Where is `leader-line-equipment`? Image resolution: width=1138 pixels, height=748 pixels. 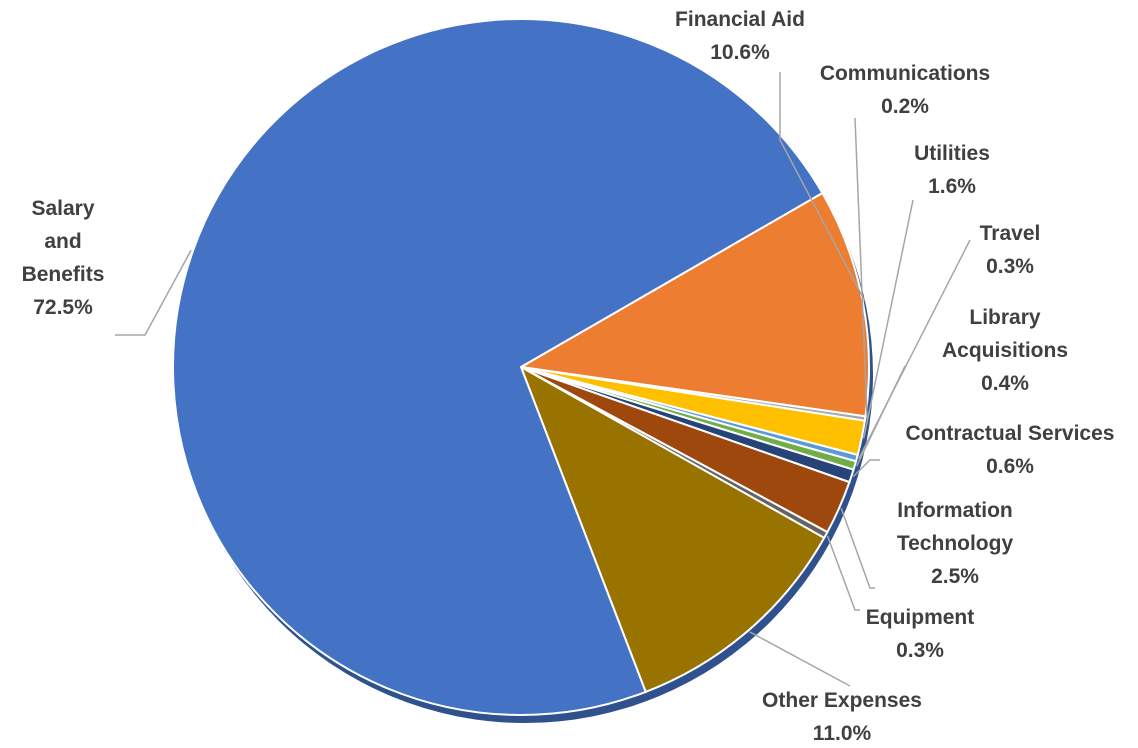 leader-line-equipment is located at coordinates (843, 573).